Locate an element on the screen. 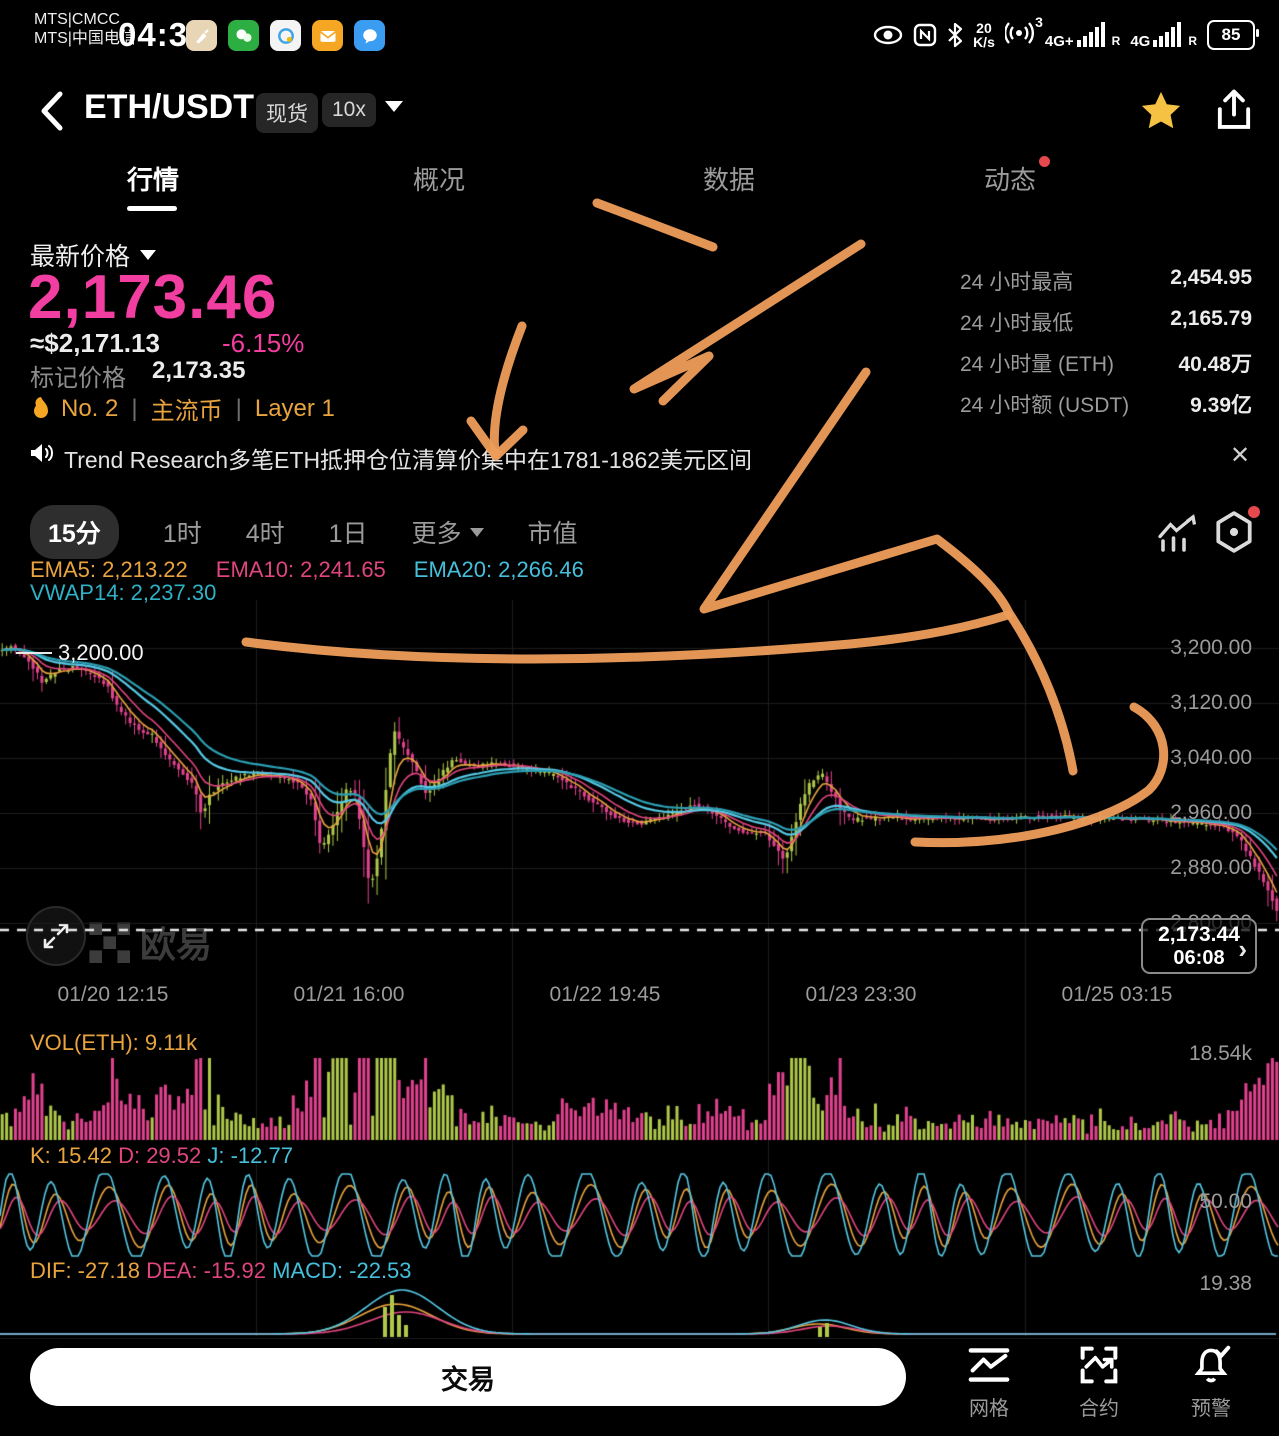 Image resolution: width=1279 pixels, height=1436 pixels. grid-bot-icon is located at coordinates (989, 1367).